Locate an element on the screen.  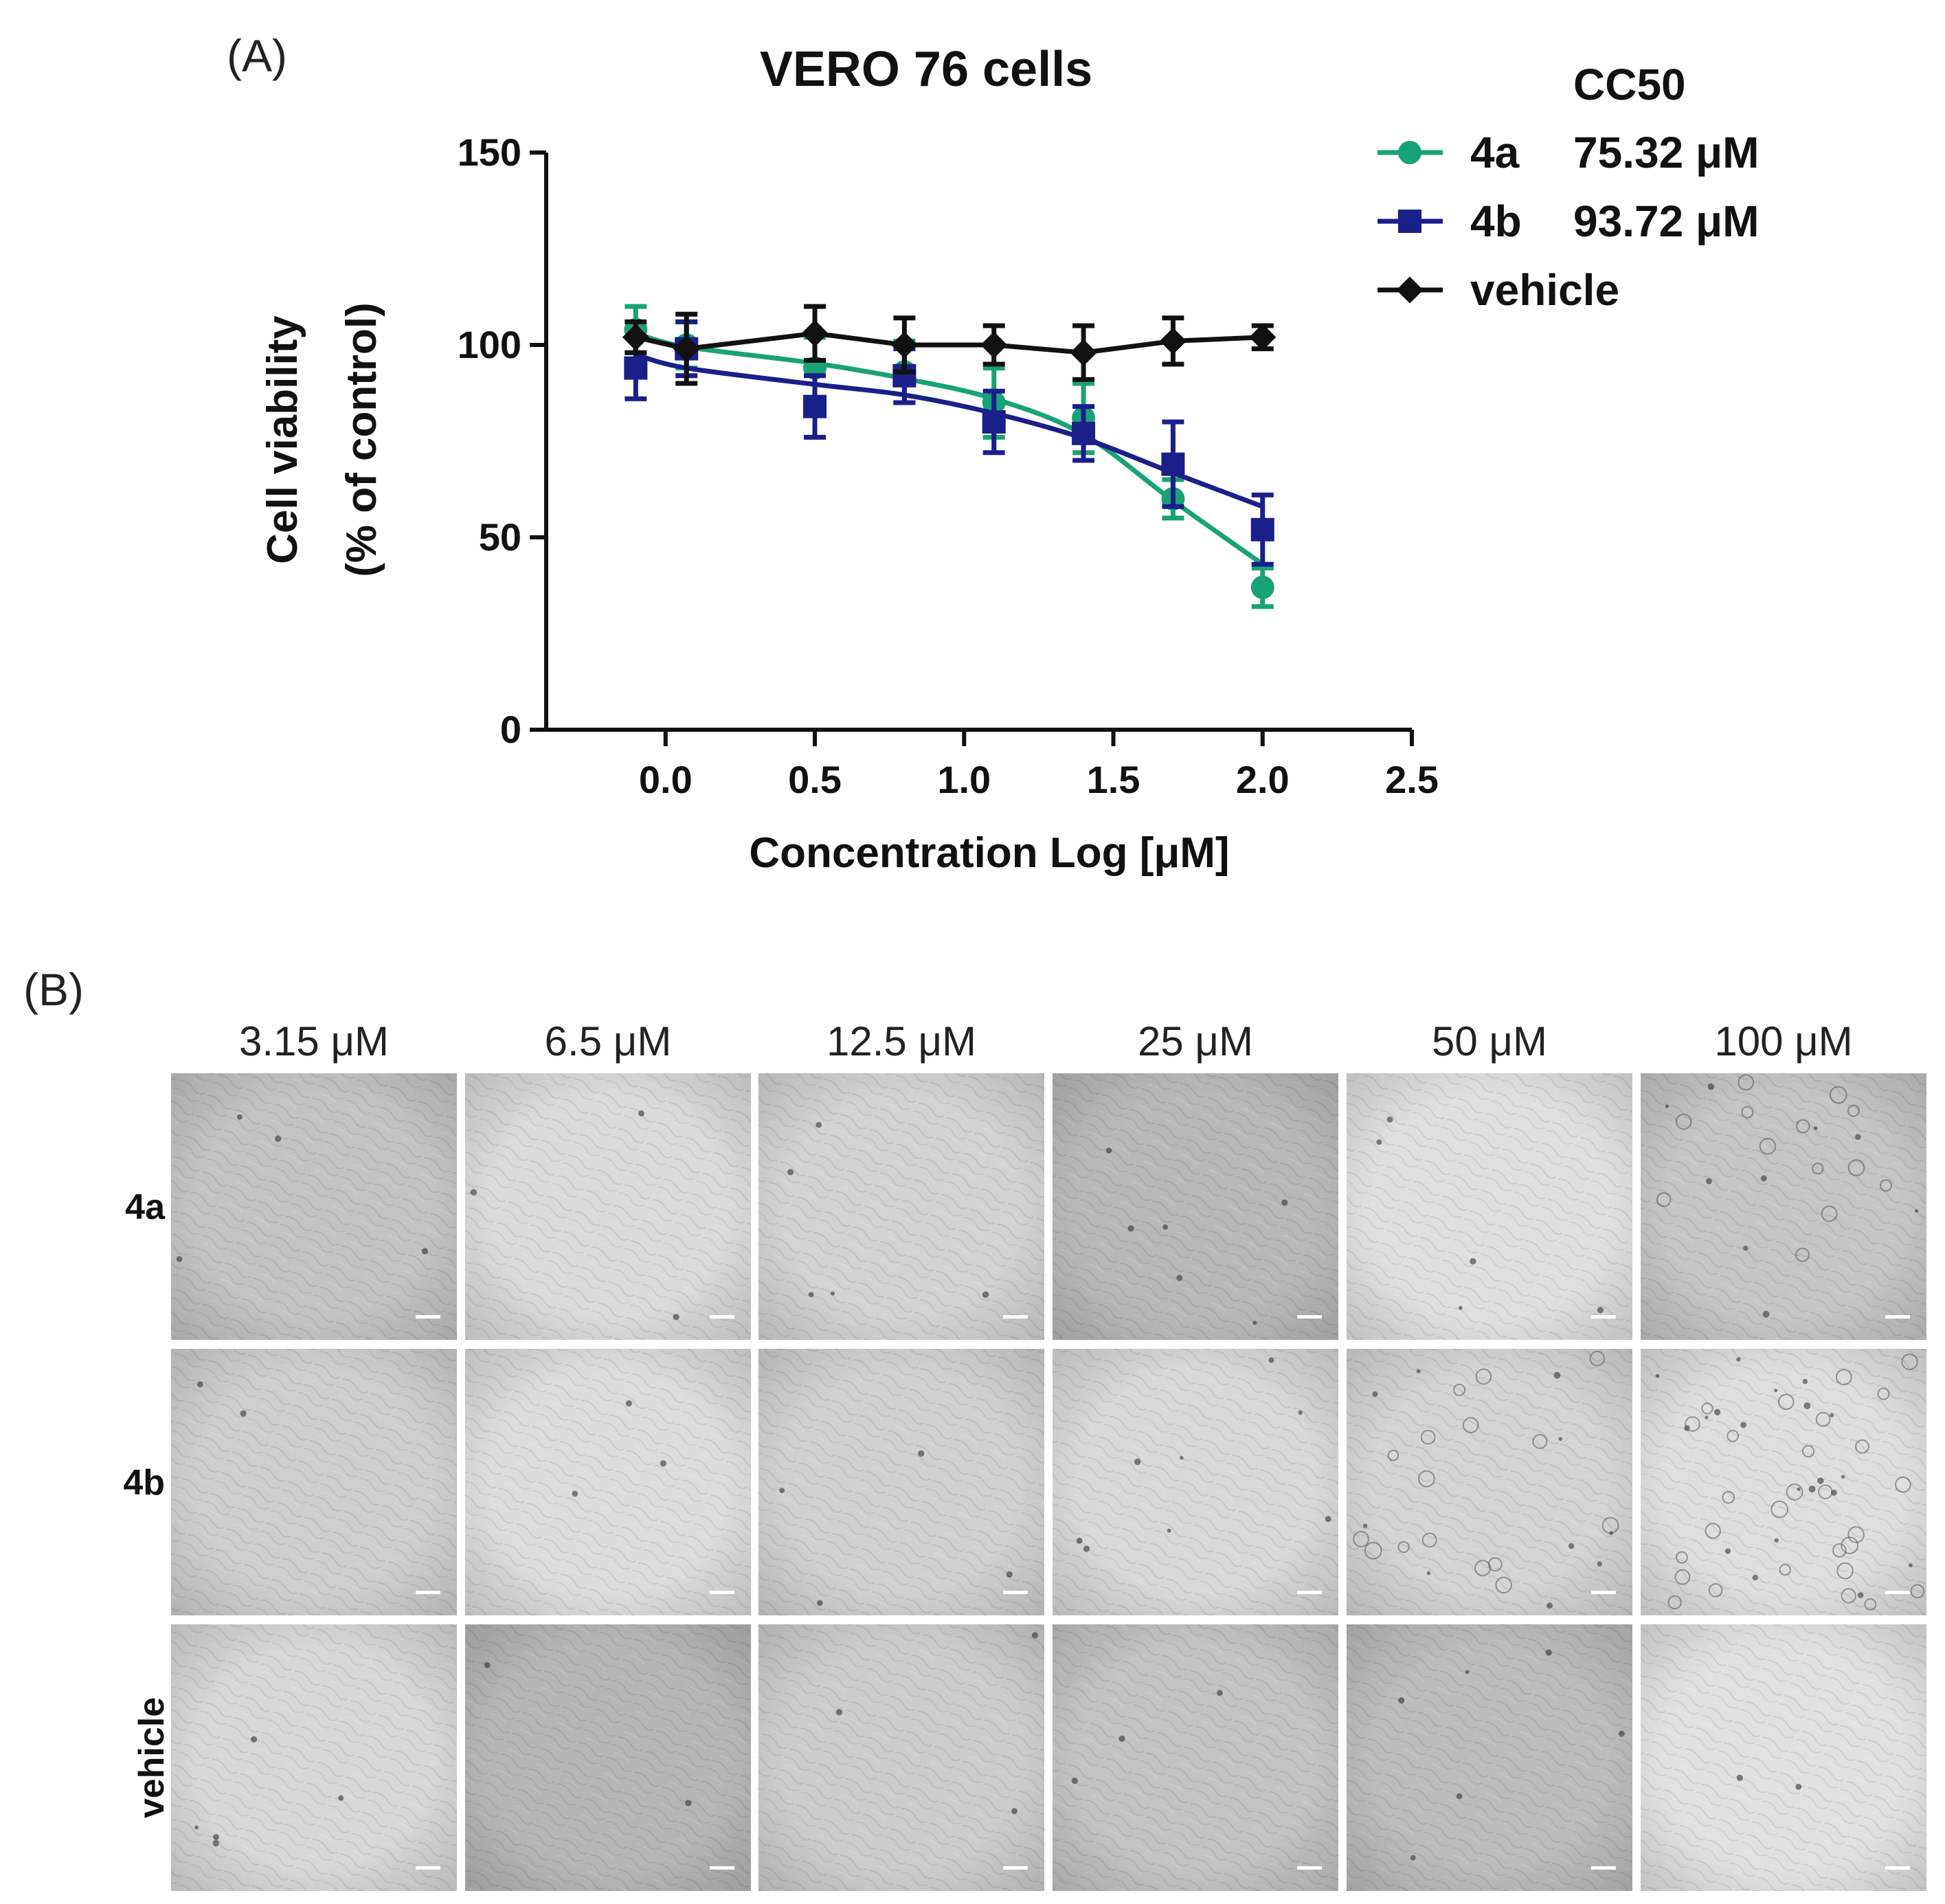
x-tick-label: 2.5 is located at coordinates (1412, 779).